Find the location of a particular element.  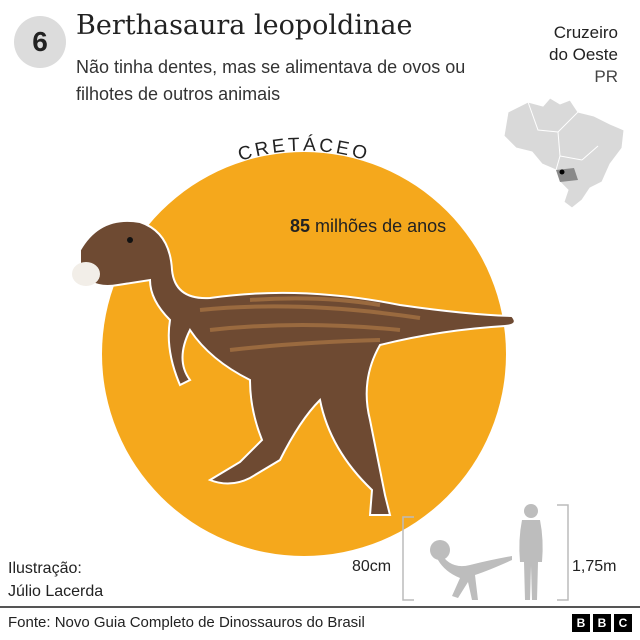

species-title: Berthasaura leopoldinae is located at coordinates (244, 25).